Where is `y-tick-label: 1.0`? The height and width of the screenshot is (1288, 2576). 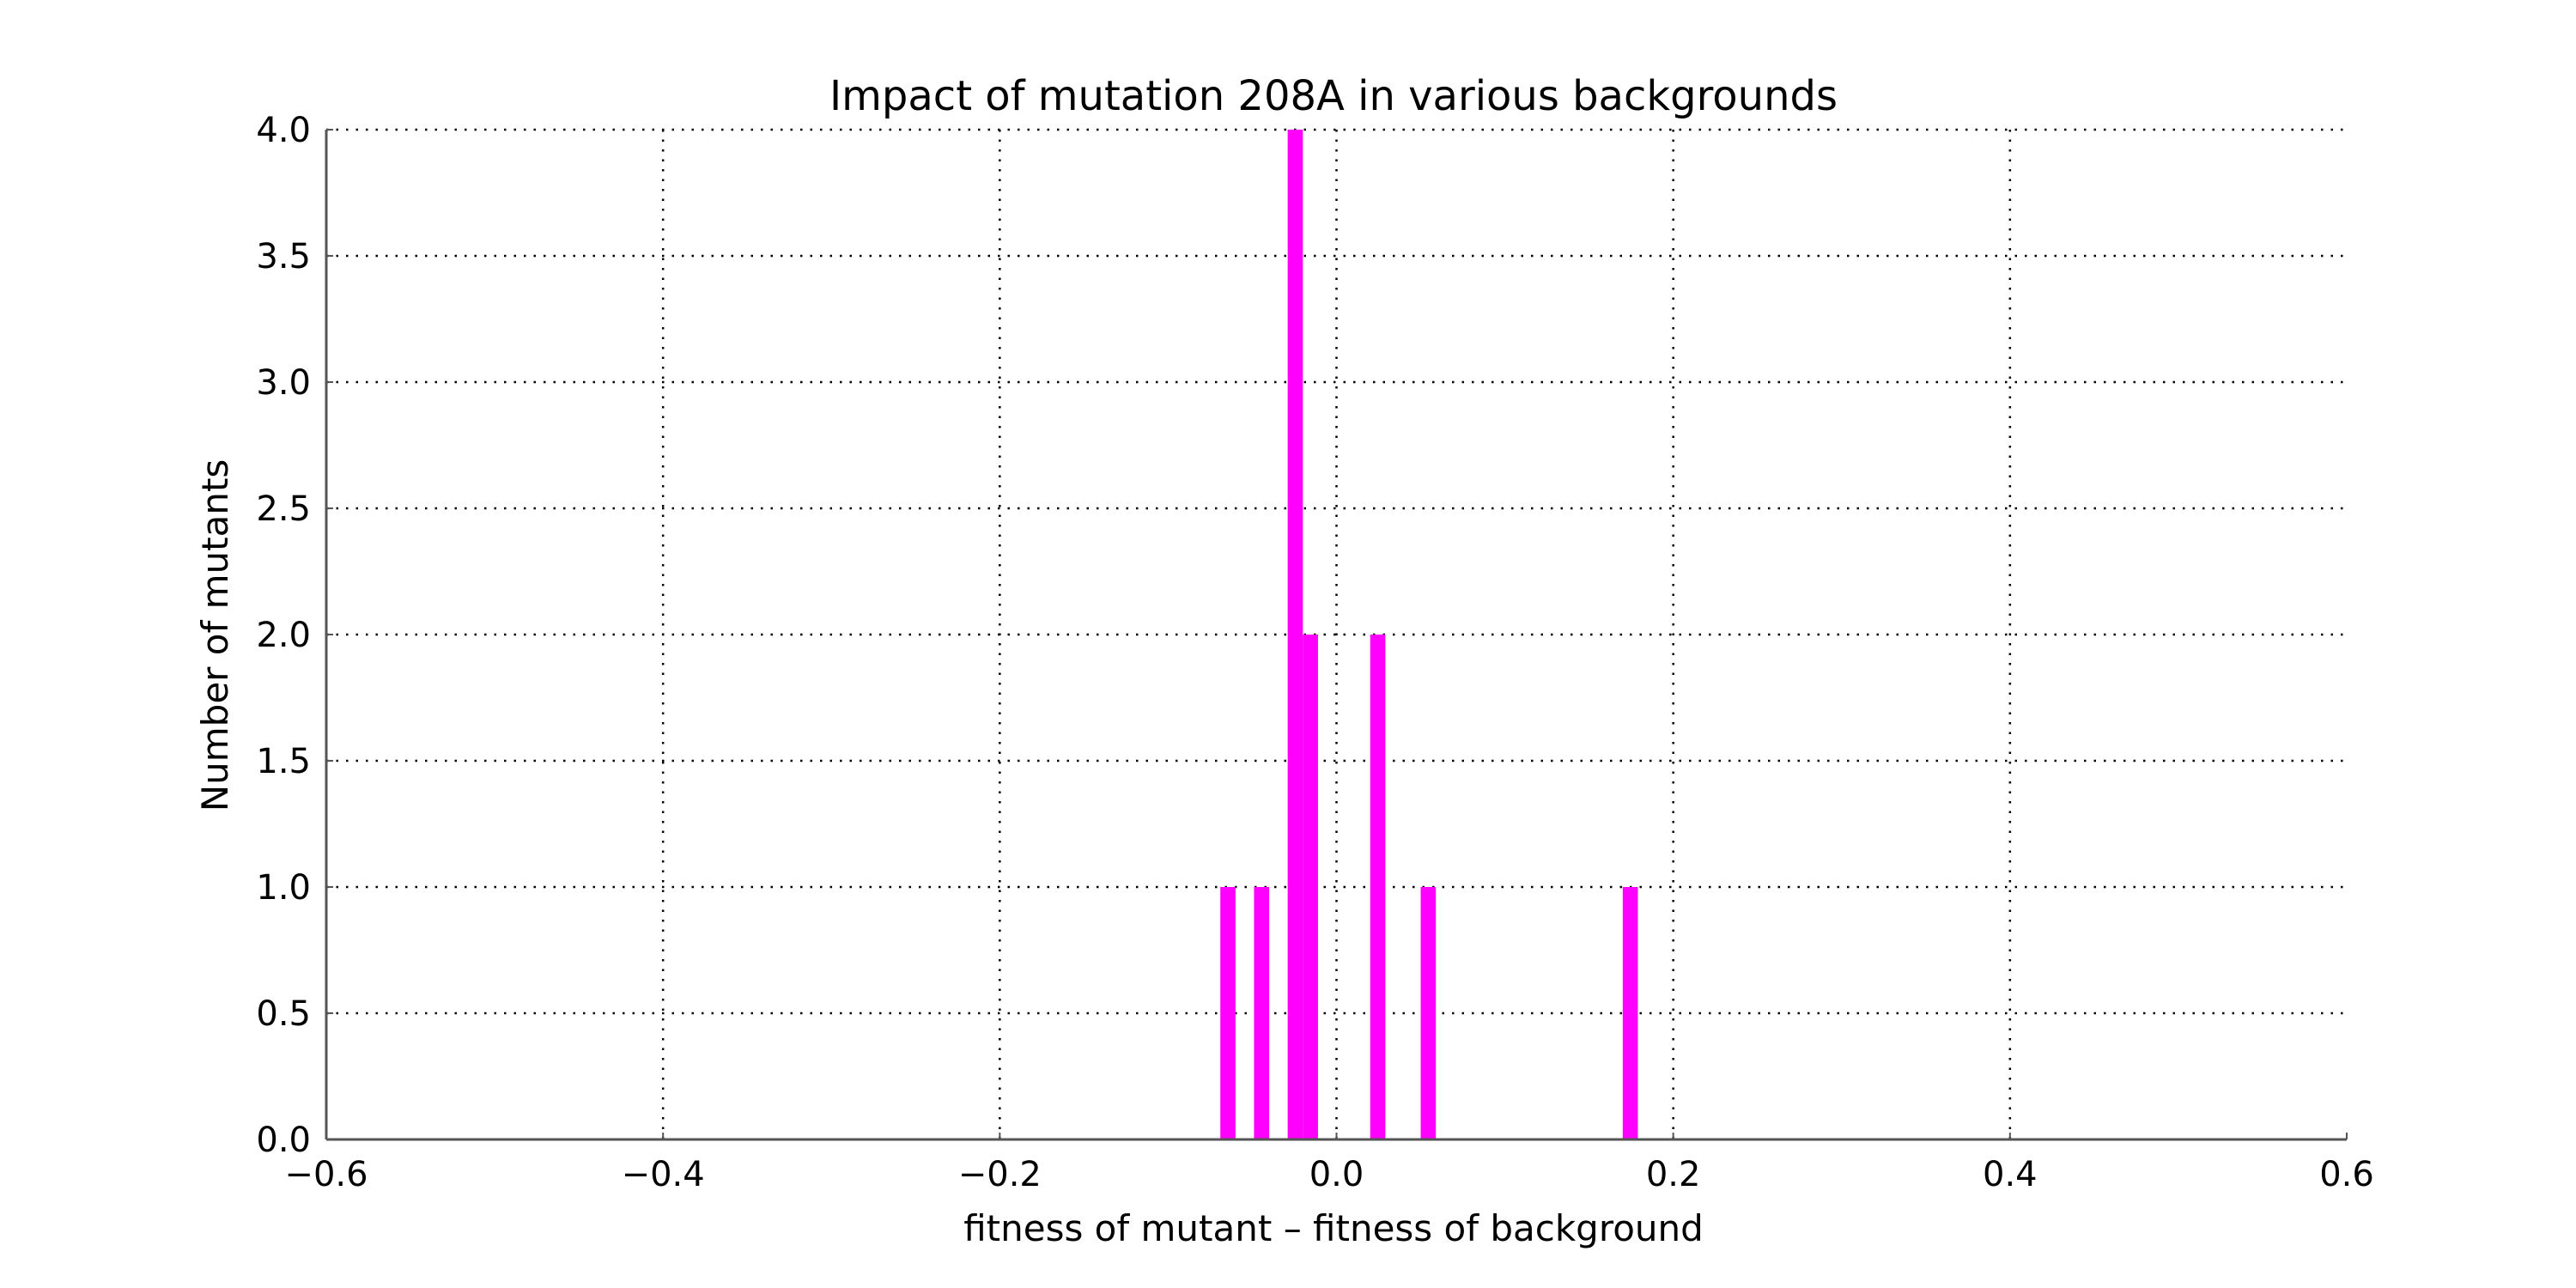
y-tick-label: 1.0 is located at coordinates (283, 888).